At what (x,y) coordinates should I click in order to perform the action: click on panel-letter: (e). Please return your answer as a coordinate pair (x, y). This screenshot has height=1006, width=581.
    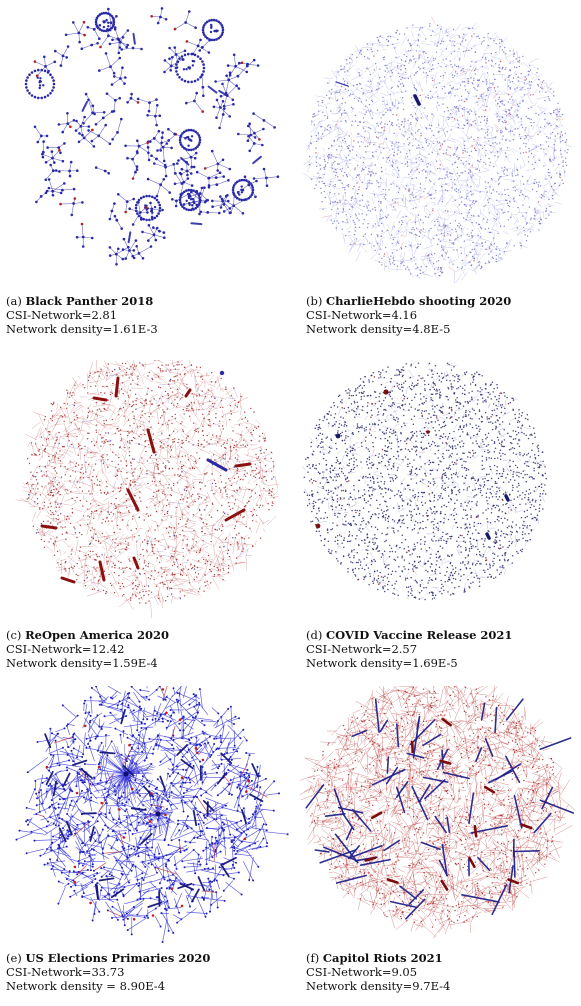
    Looking at the image, I should click on (14, 958).